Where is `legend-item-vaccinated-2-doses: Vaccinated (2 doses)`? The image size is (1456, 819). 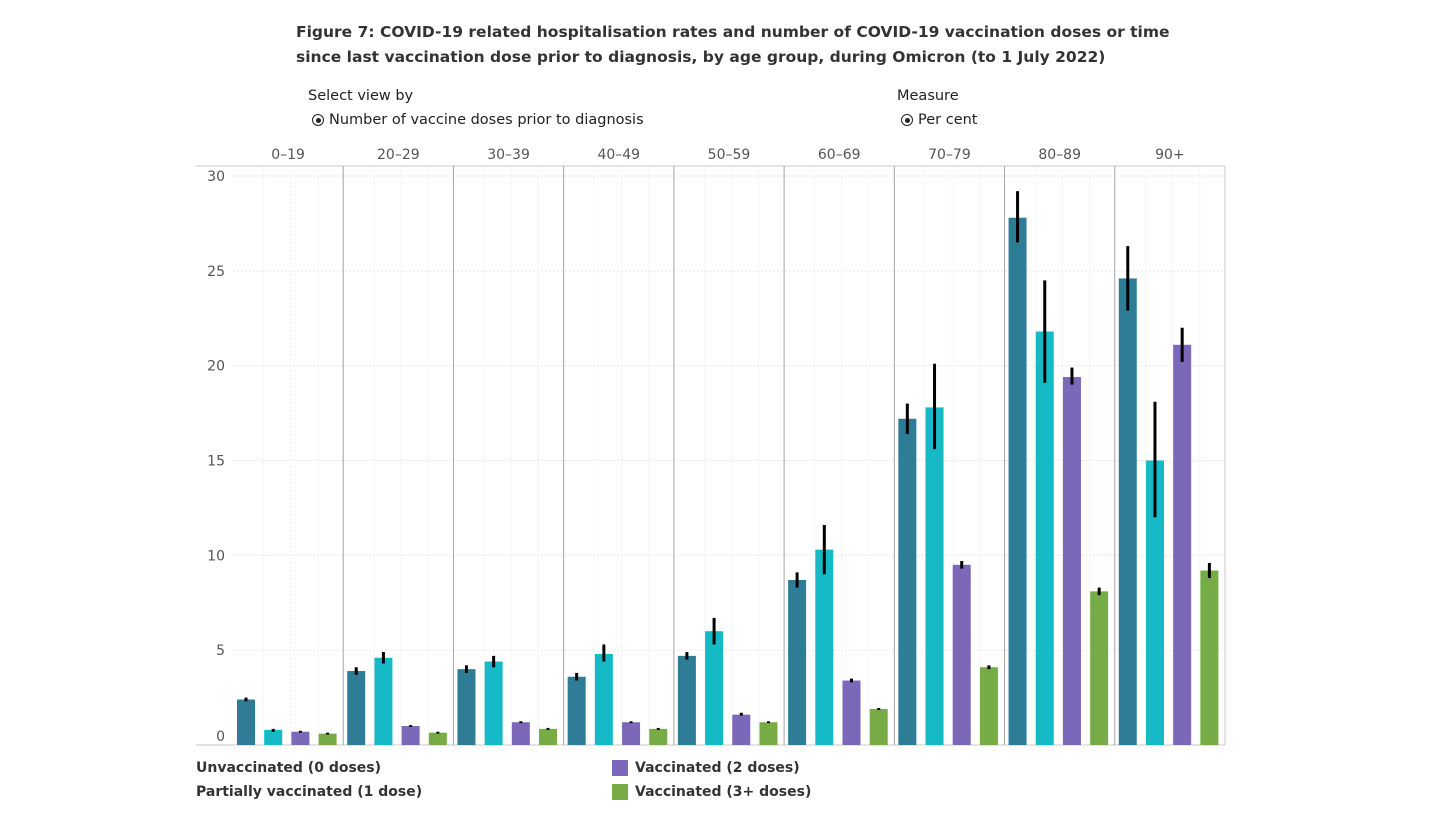 legend-item-vaccinated-2-doses: Vaccinated (2 doses) is located at coordinates (706, 768).